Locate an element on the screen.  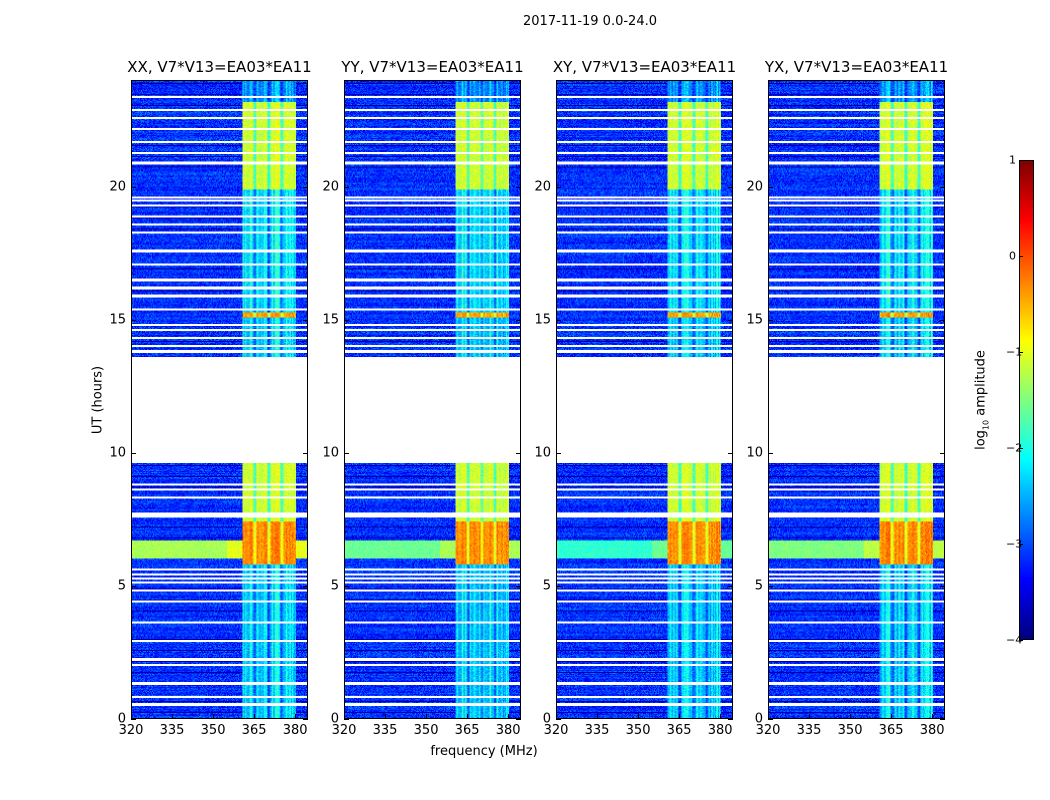
panel-title: YX, V7*V13=EA03*EA11 is located at coordinates (856, 67).